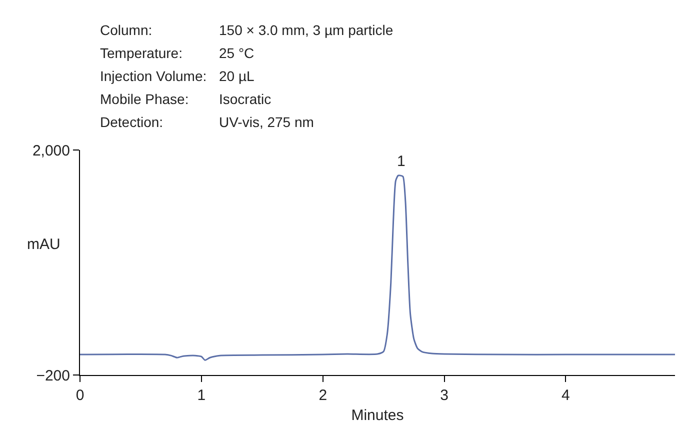 Image resolution: width=677 pixels, height=429 pixels. What do you see at coordinates (247, 30) in the screenshot?
I see `text: Column: 150 × 3.0 mm, 3 µm particle` at bounding box center [247, 30].